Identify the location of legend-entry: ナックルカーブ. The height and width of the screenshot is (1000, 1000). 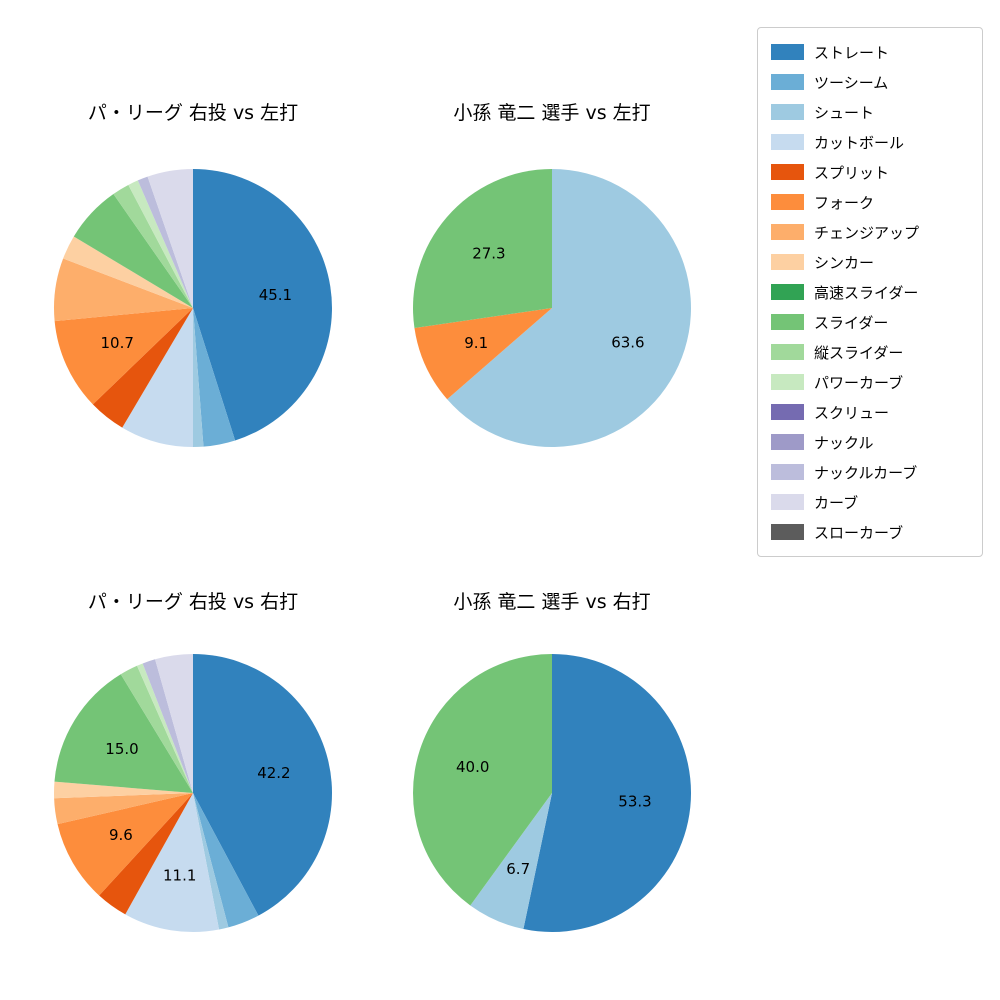
(870, 472).